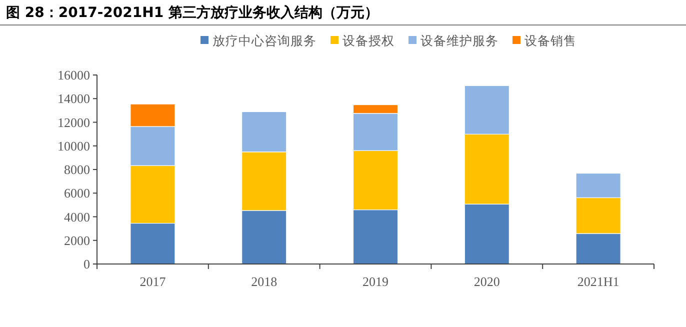 This screenshot has height=327, width=686. Describe the element at coordinates (192, 12) in the screenshot. I see `chart-title: 图 28：2017-2021H1 第三方放疗业务收入结构（万元）` at that location.